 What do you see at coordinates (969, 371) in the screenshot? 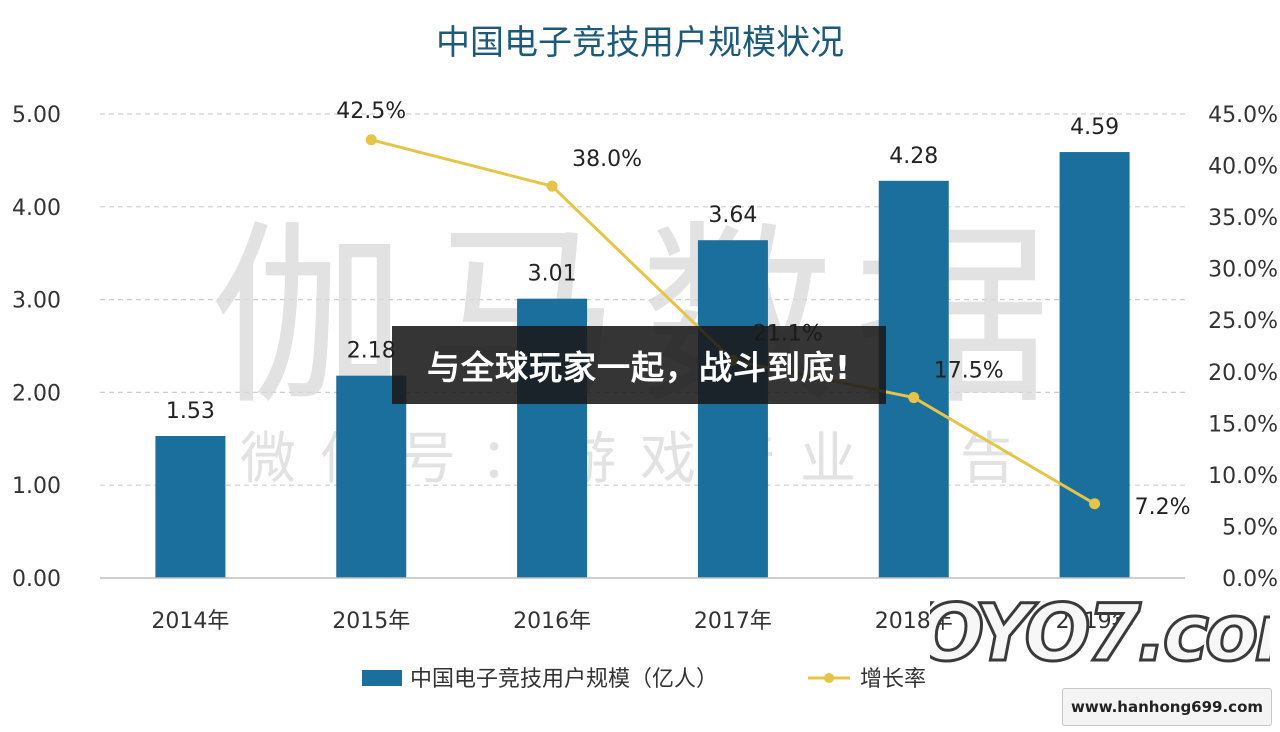
I see `line-value-label: 17.5%` at bounding box center [969, 371].